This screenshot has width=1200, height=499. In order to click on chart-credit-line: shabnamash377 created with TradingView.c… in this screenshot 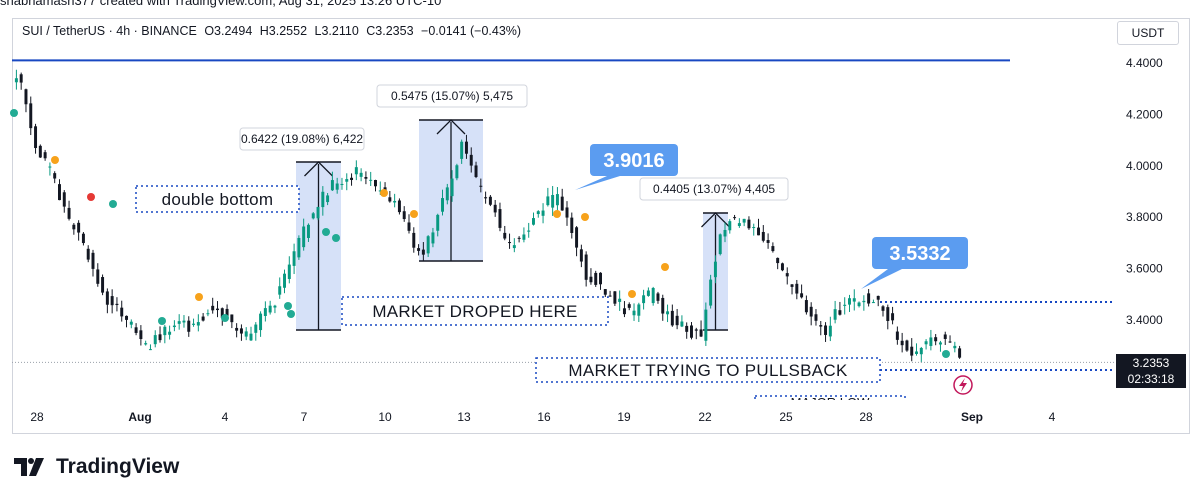, I will do `click(221, 4)`.